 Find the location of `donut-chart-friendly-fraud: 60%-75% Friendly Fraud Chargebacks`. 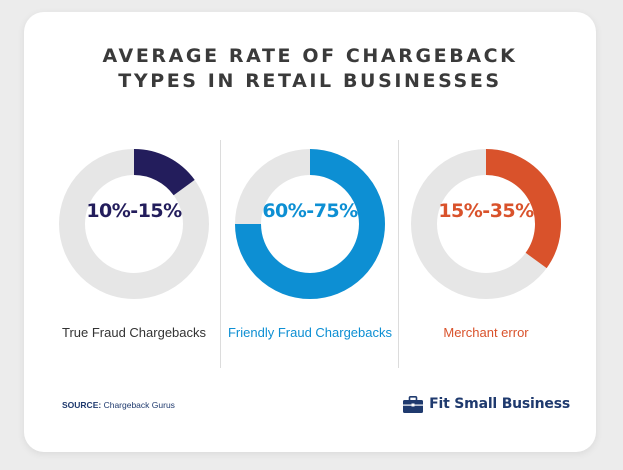

donut-chart-friendly-fraud: 60%-75% Friendly Fraud Chargebacks is located at coordinates (310, 255).